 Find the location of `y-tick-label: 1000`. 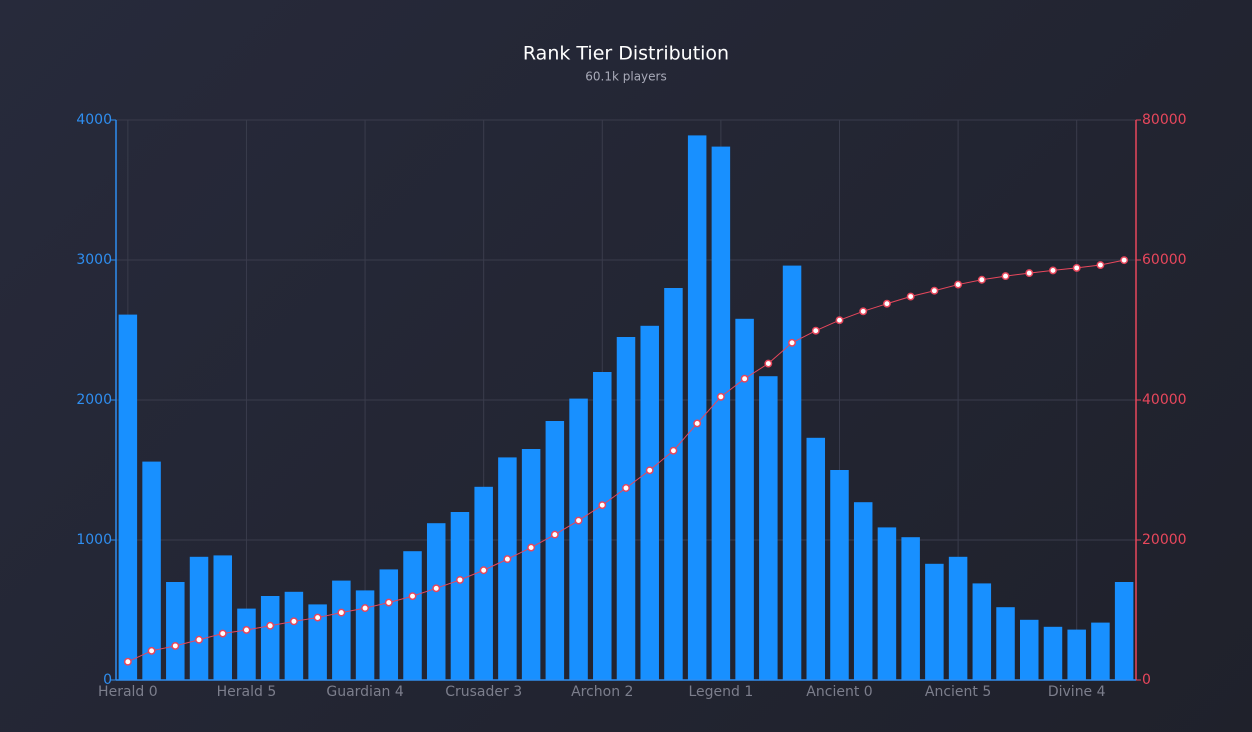

y-tick-label: 1000 is located at coordinates (94, 540).